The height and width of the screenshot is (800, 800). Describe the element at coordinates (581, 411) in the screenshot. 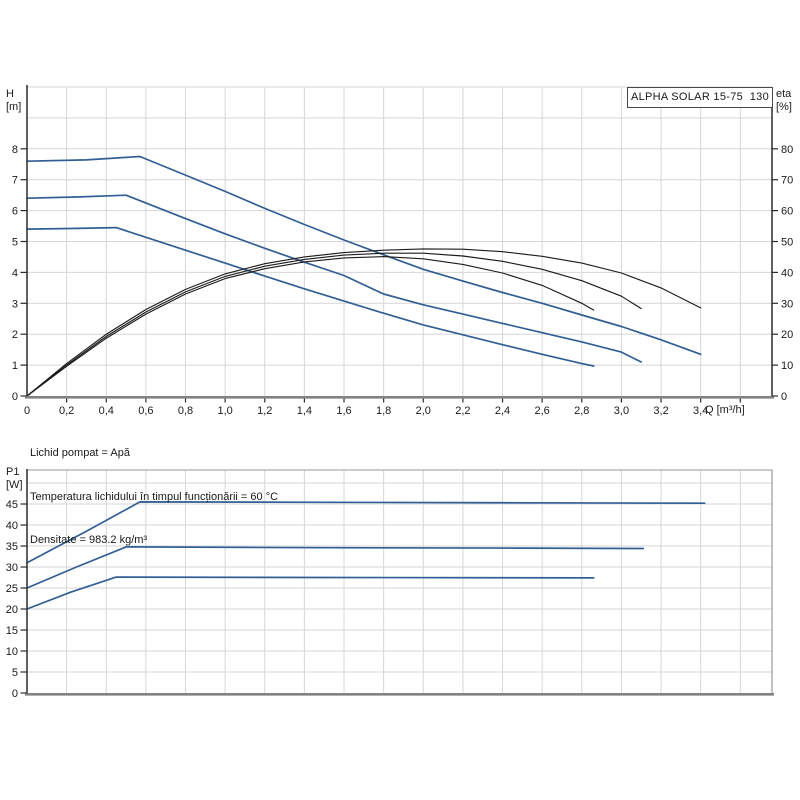

I see `tick-label: 2,8` at that location.